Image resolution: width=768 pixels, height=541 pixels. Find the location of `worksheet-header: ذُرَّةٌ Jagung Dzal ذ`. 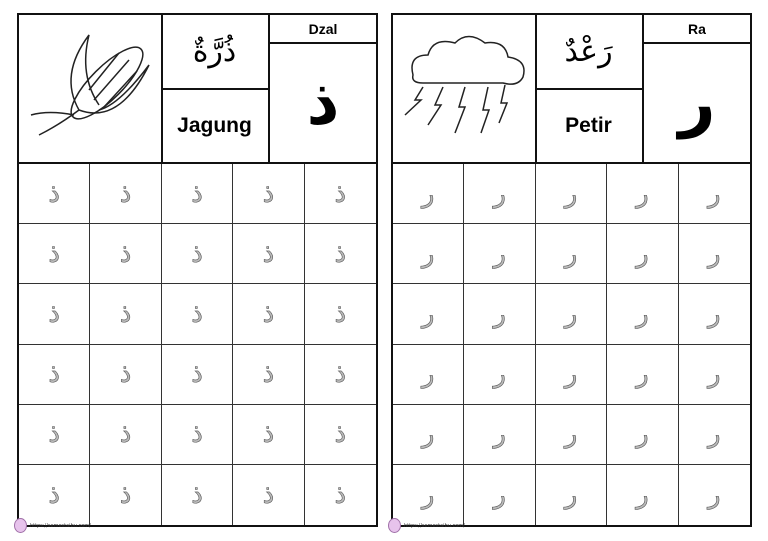

worksheet-header: ذُرَّةٌ Jagung Dzal ذ is located at coordinates (197, 89).